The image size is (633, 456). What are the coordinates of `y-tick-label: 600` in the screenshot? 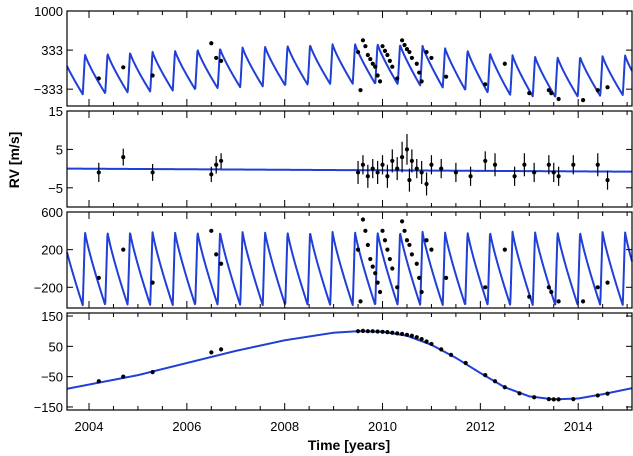 It's located at (52, 212).